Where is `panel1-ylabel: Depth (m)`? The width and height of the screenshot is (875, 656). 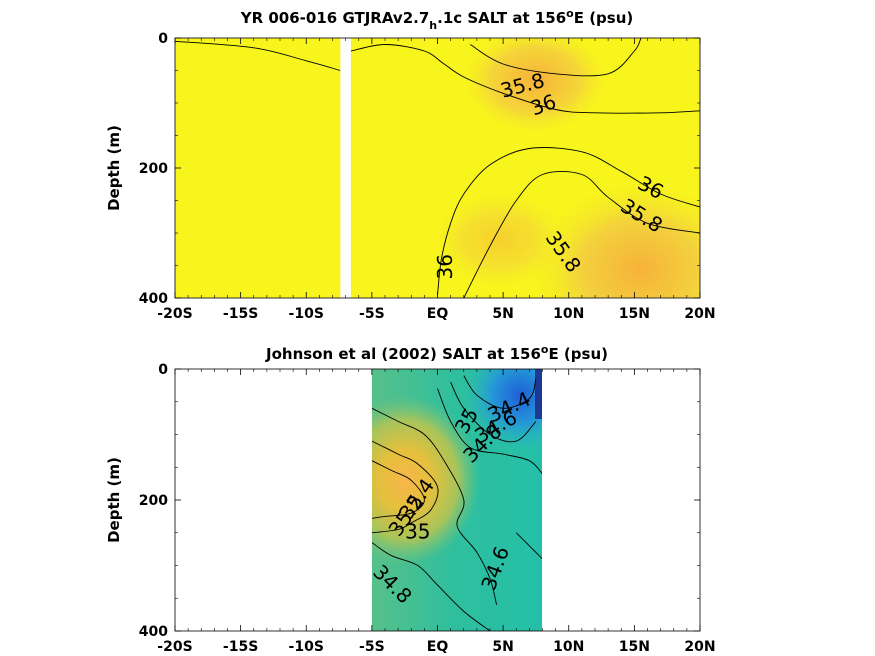 panel1-ylabel: Depth (m) is located at coordinates (114, 168).